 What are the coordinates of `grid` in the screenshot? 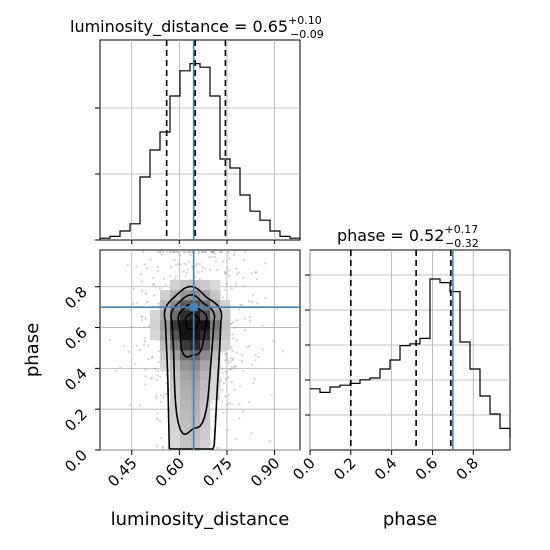 It's located at (409, 350).